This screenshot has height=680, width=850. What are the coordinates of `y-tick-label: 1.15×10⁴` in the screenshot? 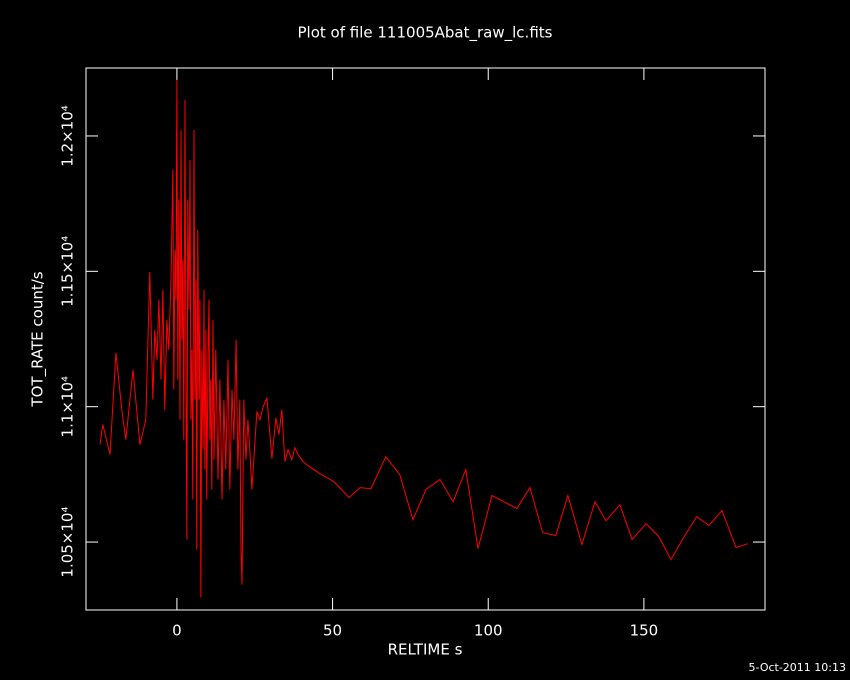 It's located at (68, 271).